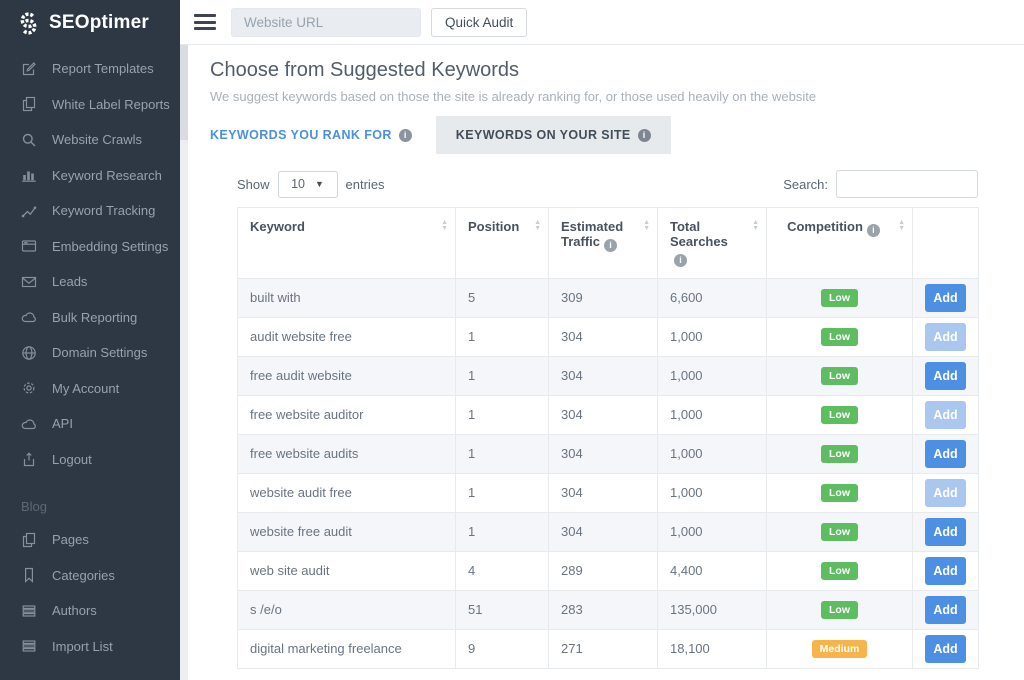 The image size is (1024, 680). I want to click on sidebar-section-blog: Blog, so click(34, 506).